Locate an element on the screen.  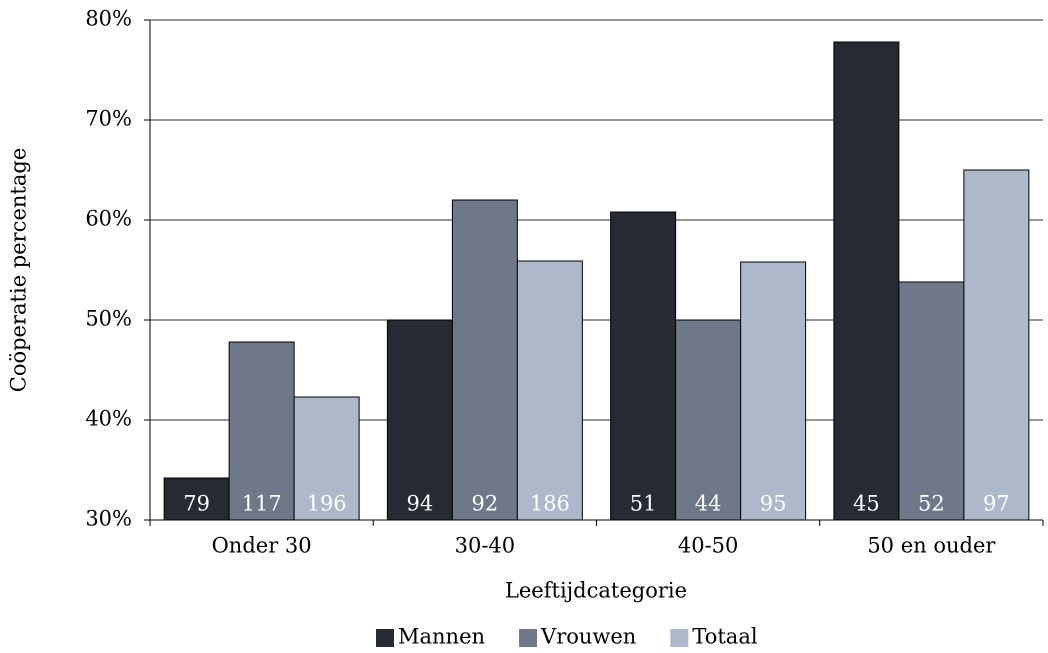
y-tick-label: 40% is located at coordinates (108, 419).